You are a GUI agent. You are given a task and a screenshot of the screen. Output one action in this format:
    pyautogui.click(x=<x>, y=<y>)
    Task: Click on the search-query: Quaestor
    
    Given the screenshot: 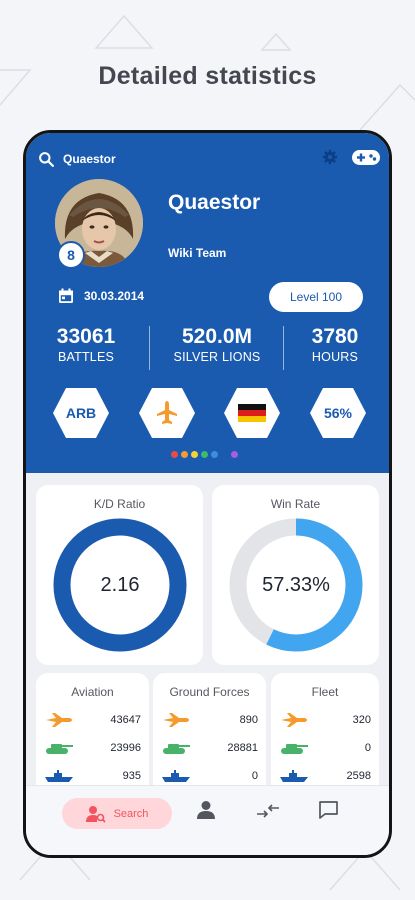 What is the action you would take?
    pyautogui.click(x=89, y=159)
    